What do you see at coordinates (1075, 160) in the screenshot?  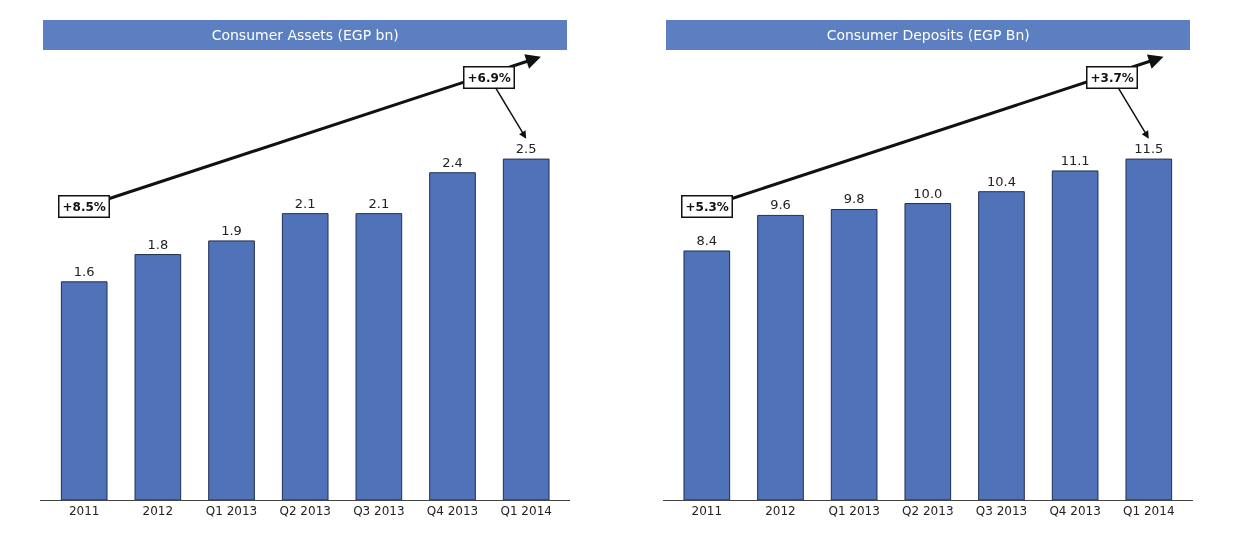 I see `data-label: 11.1` at bounding box center [1075, 160].